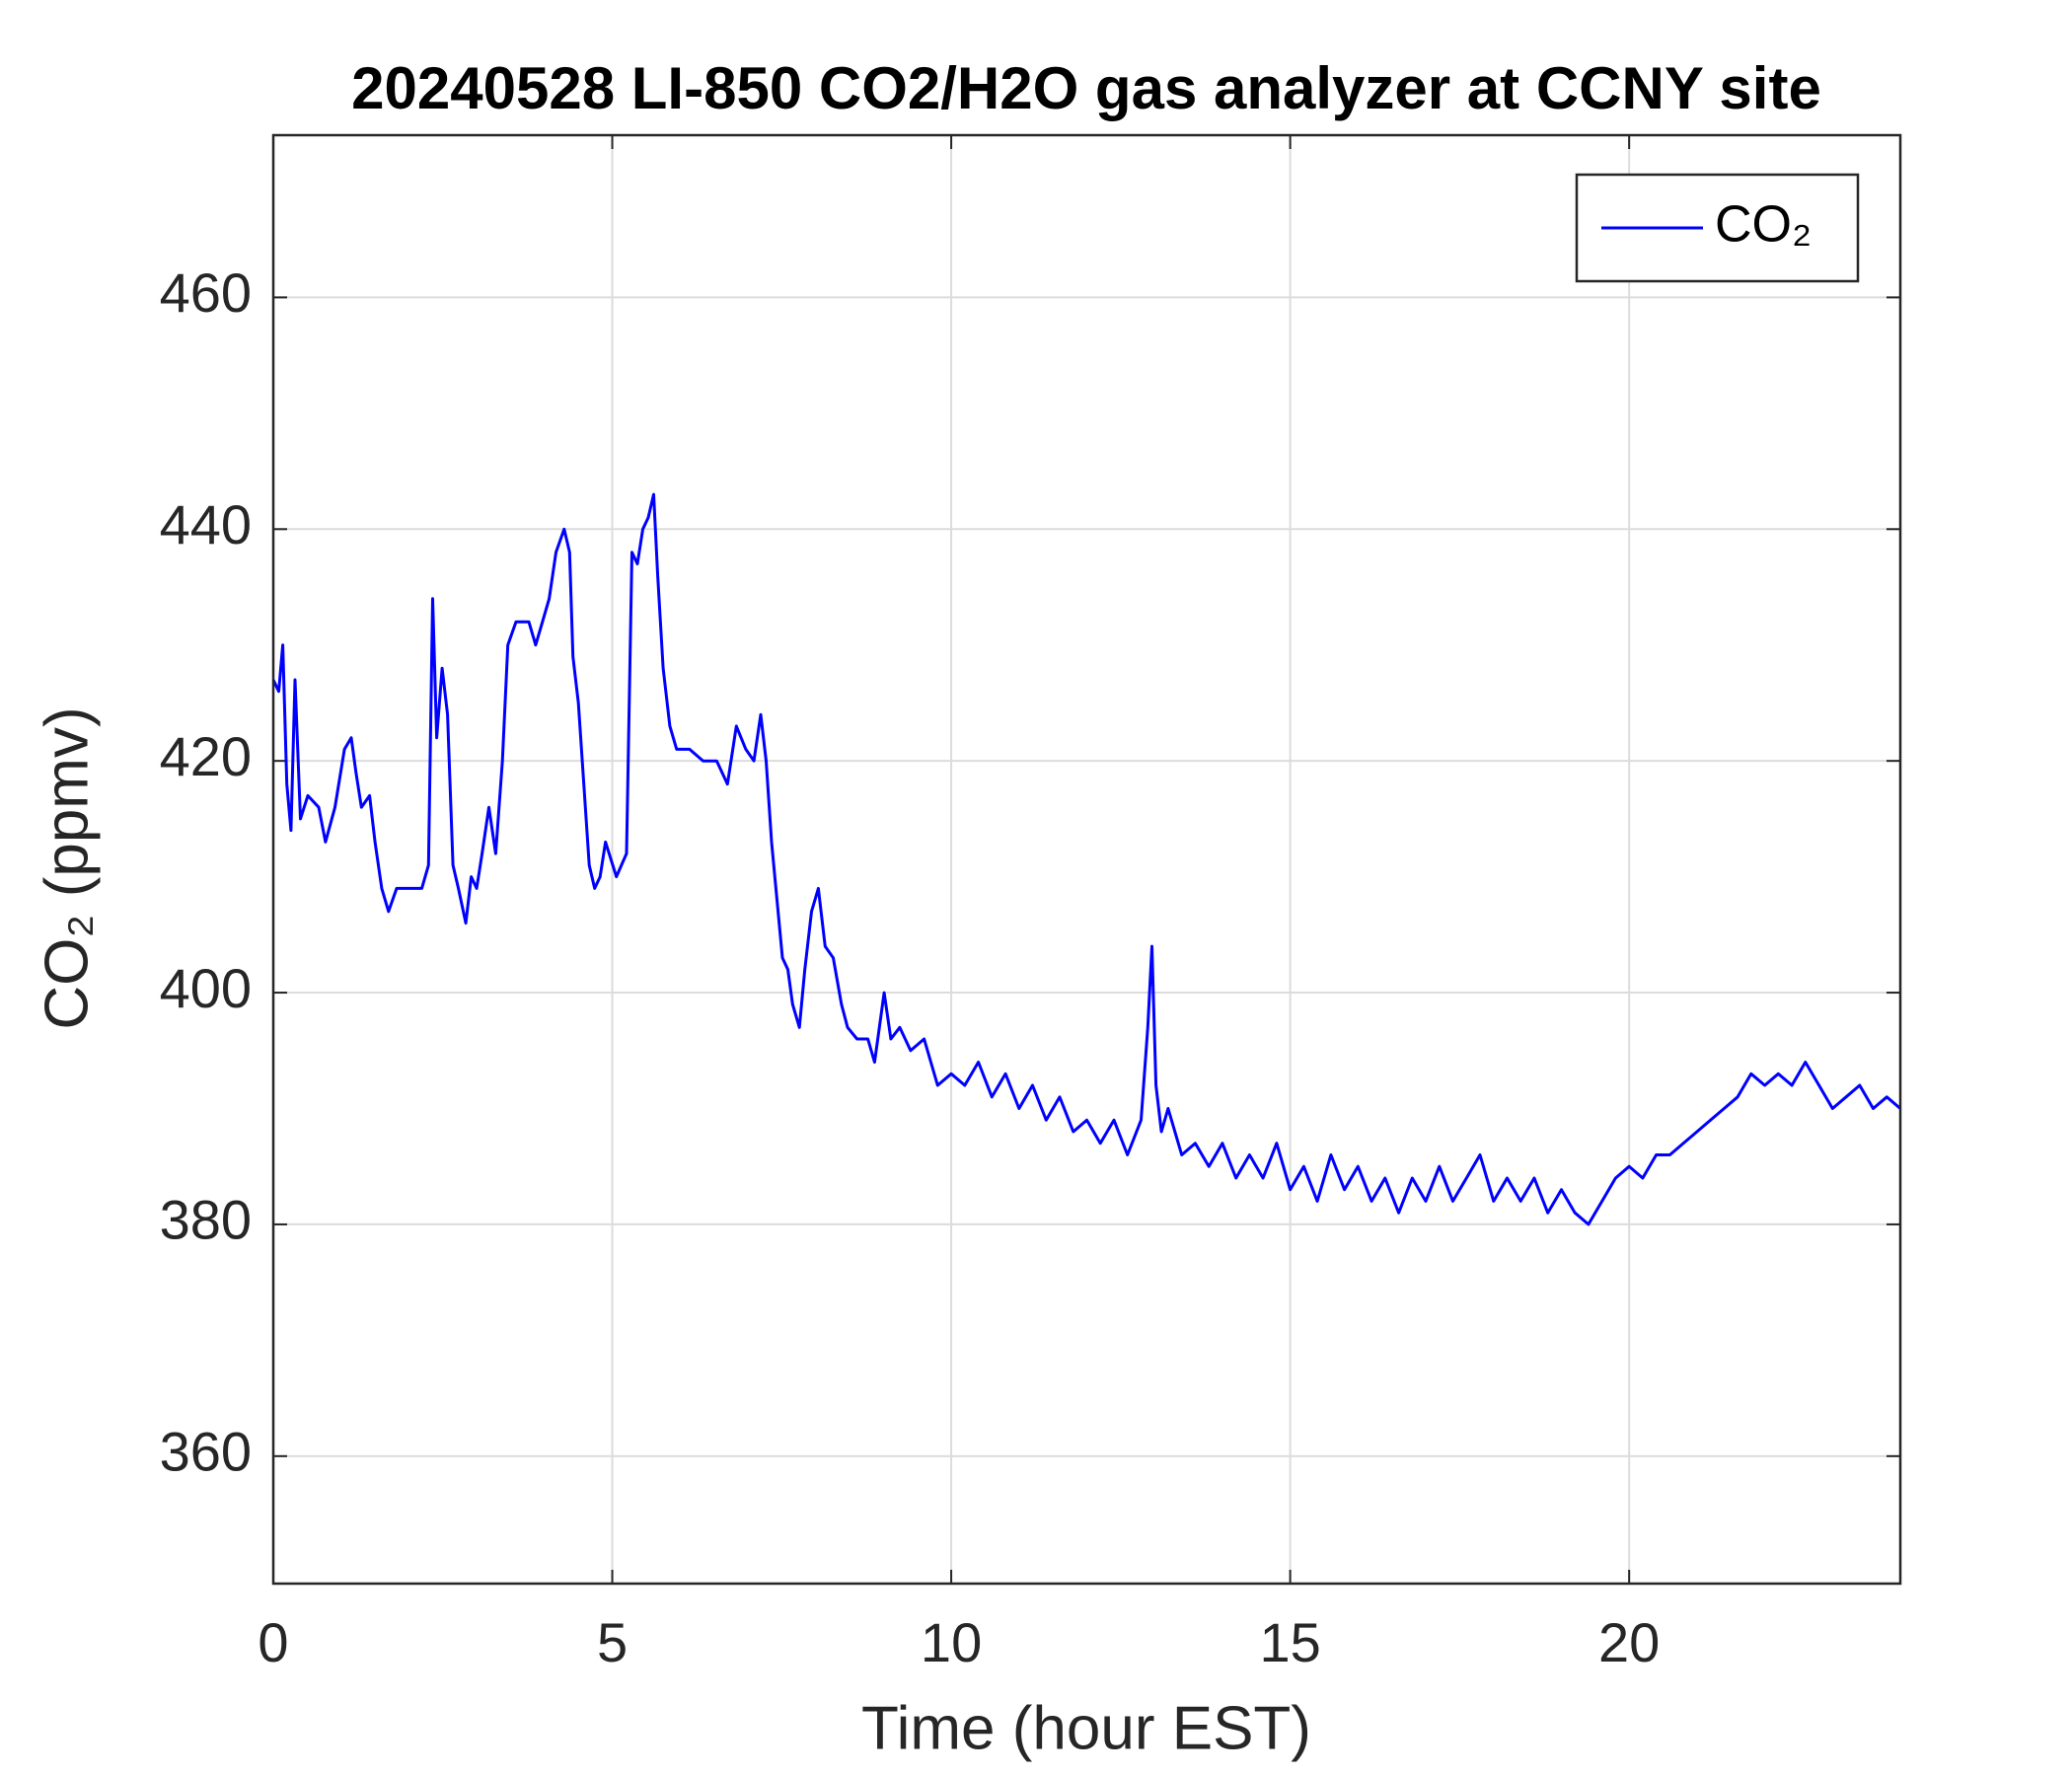 Image resolution: width=2072 pixels, height=1776 pixels. I want to click on x-tick-label: 10, so click(952, 1642).